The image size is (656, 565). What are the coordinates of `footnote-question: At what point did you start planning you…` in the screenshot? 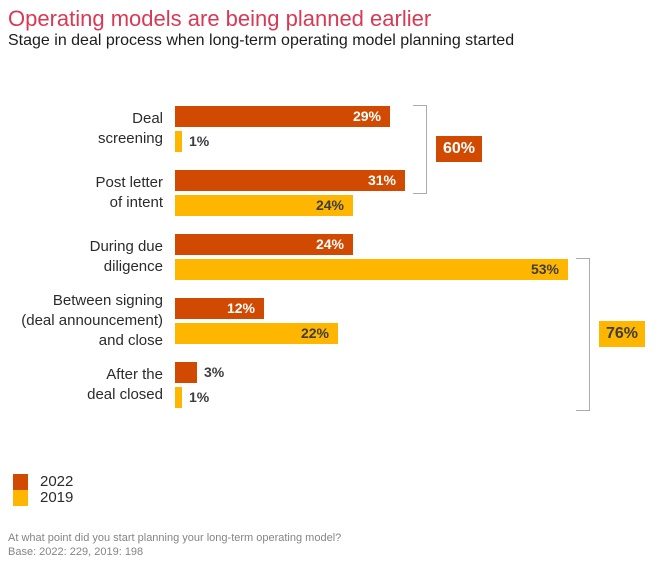 It's located at (175, 538).